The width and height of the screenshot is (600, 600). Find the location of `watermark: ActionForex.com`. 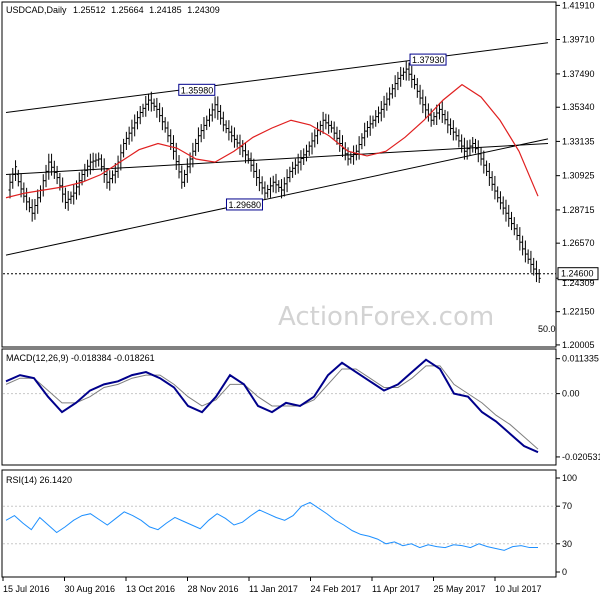

watermark: ActionForex.com is located at coordinates (386, 317).